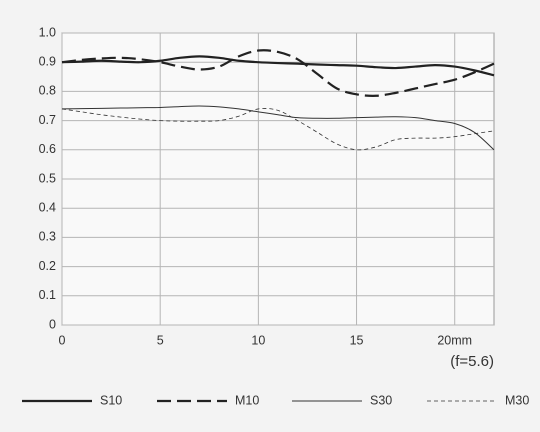 The image size is (540, 432). Describe the element at coordinates (160, 340) in the screenshot. I see `x-tick-label: 5` at that location.